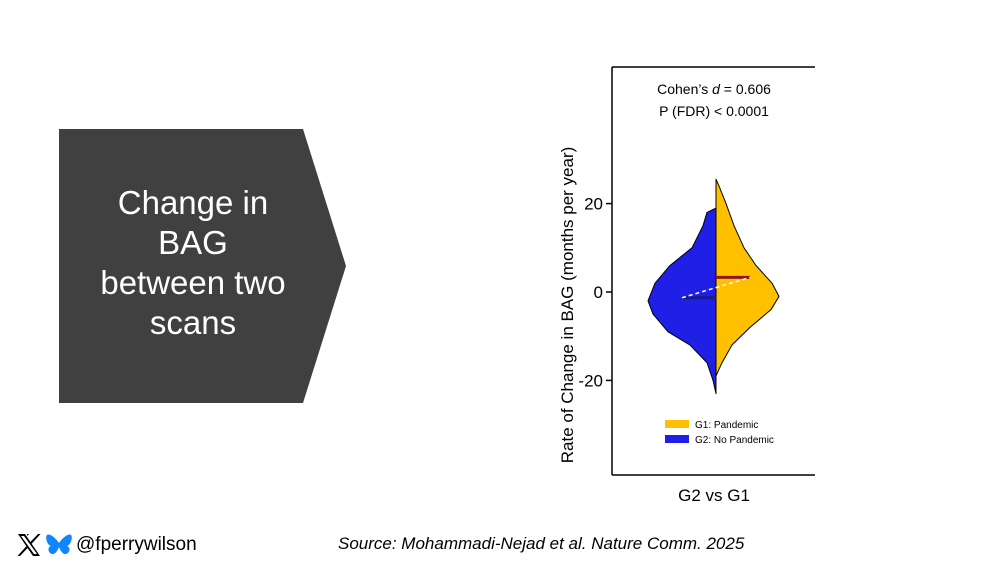  I want to click on arrow-title-text: Change in BAG between two scans, so click(193, 263).